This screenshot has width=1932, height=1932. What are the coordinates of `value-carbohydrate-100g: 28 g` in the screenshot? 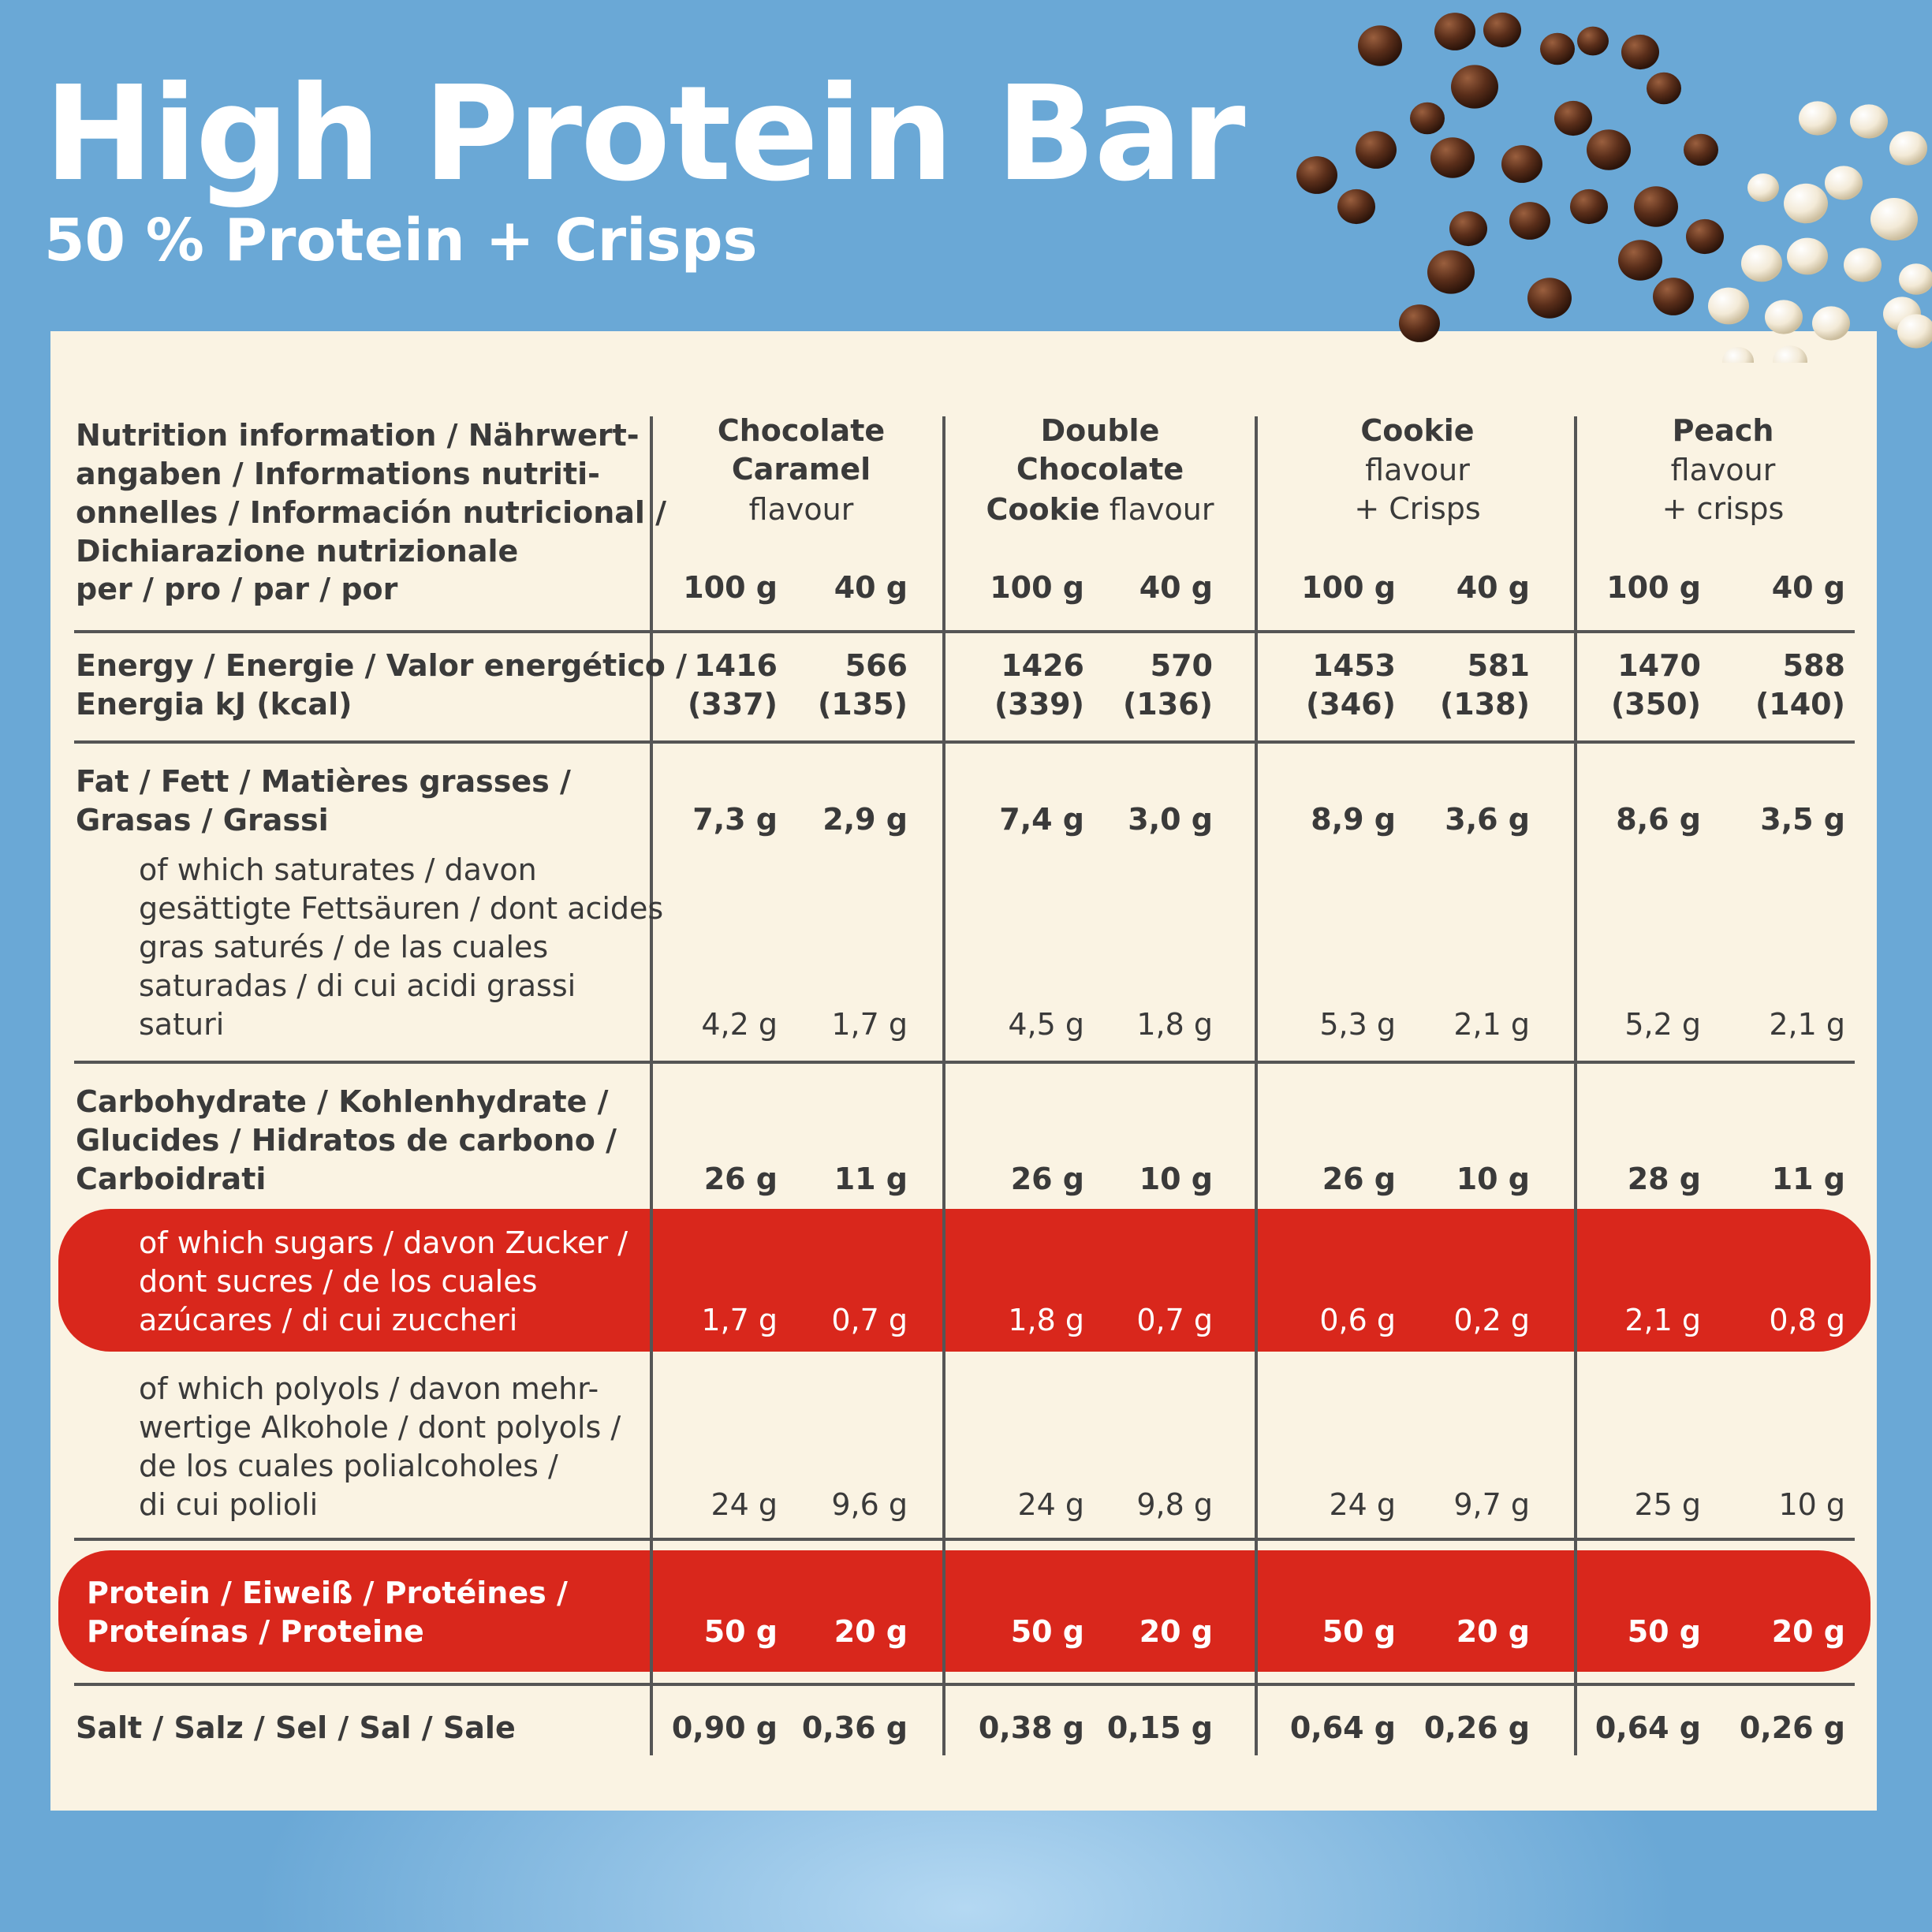 It's located at (1664, 1179).